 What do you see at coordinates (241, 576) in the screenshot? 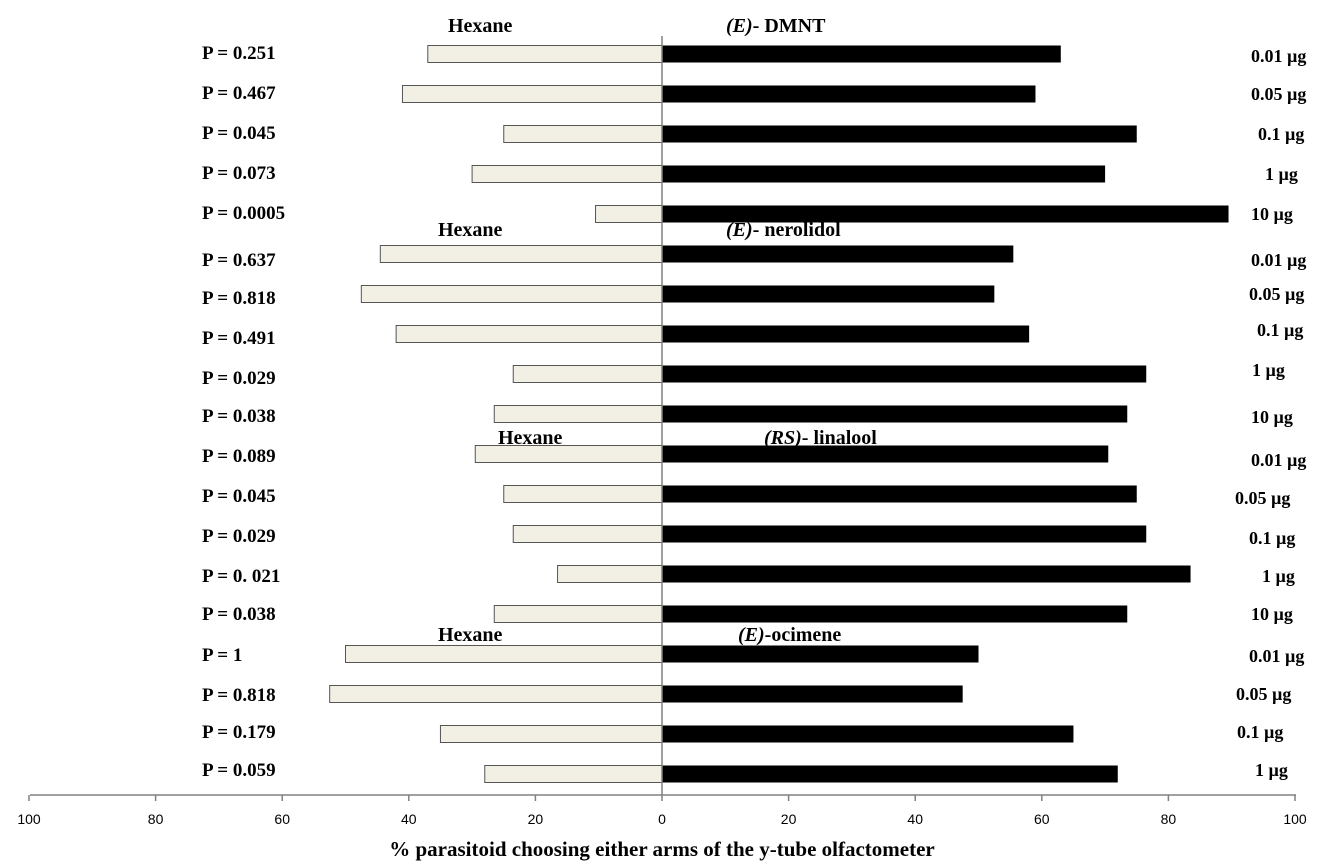
I see `p-value-label: P = 0. 021` at bounding box center [241, 576].